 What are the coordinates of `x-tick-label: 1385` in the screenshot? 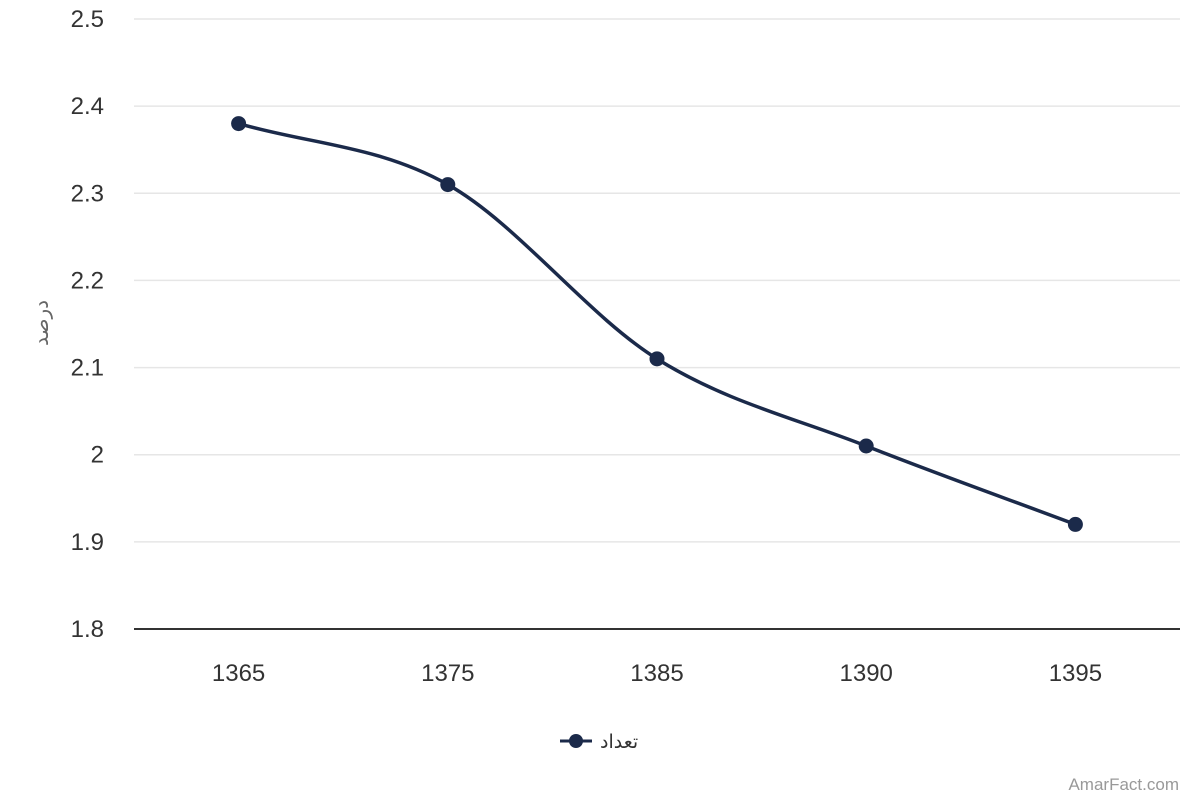 It's located at (656, 673).